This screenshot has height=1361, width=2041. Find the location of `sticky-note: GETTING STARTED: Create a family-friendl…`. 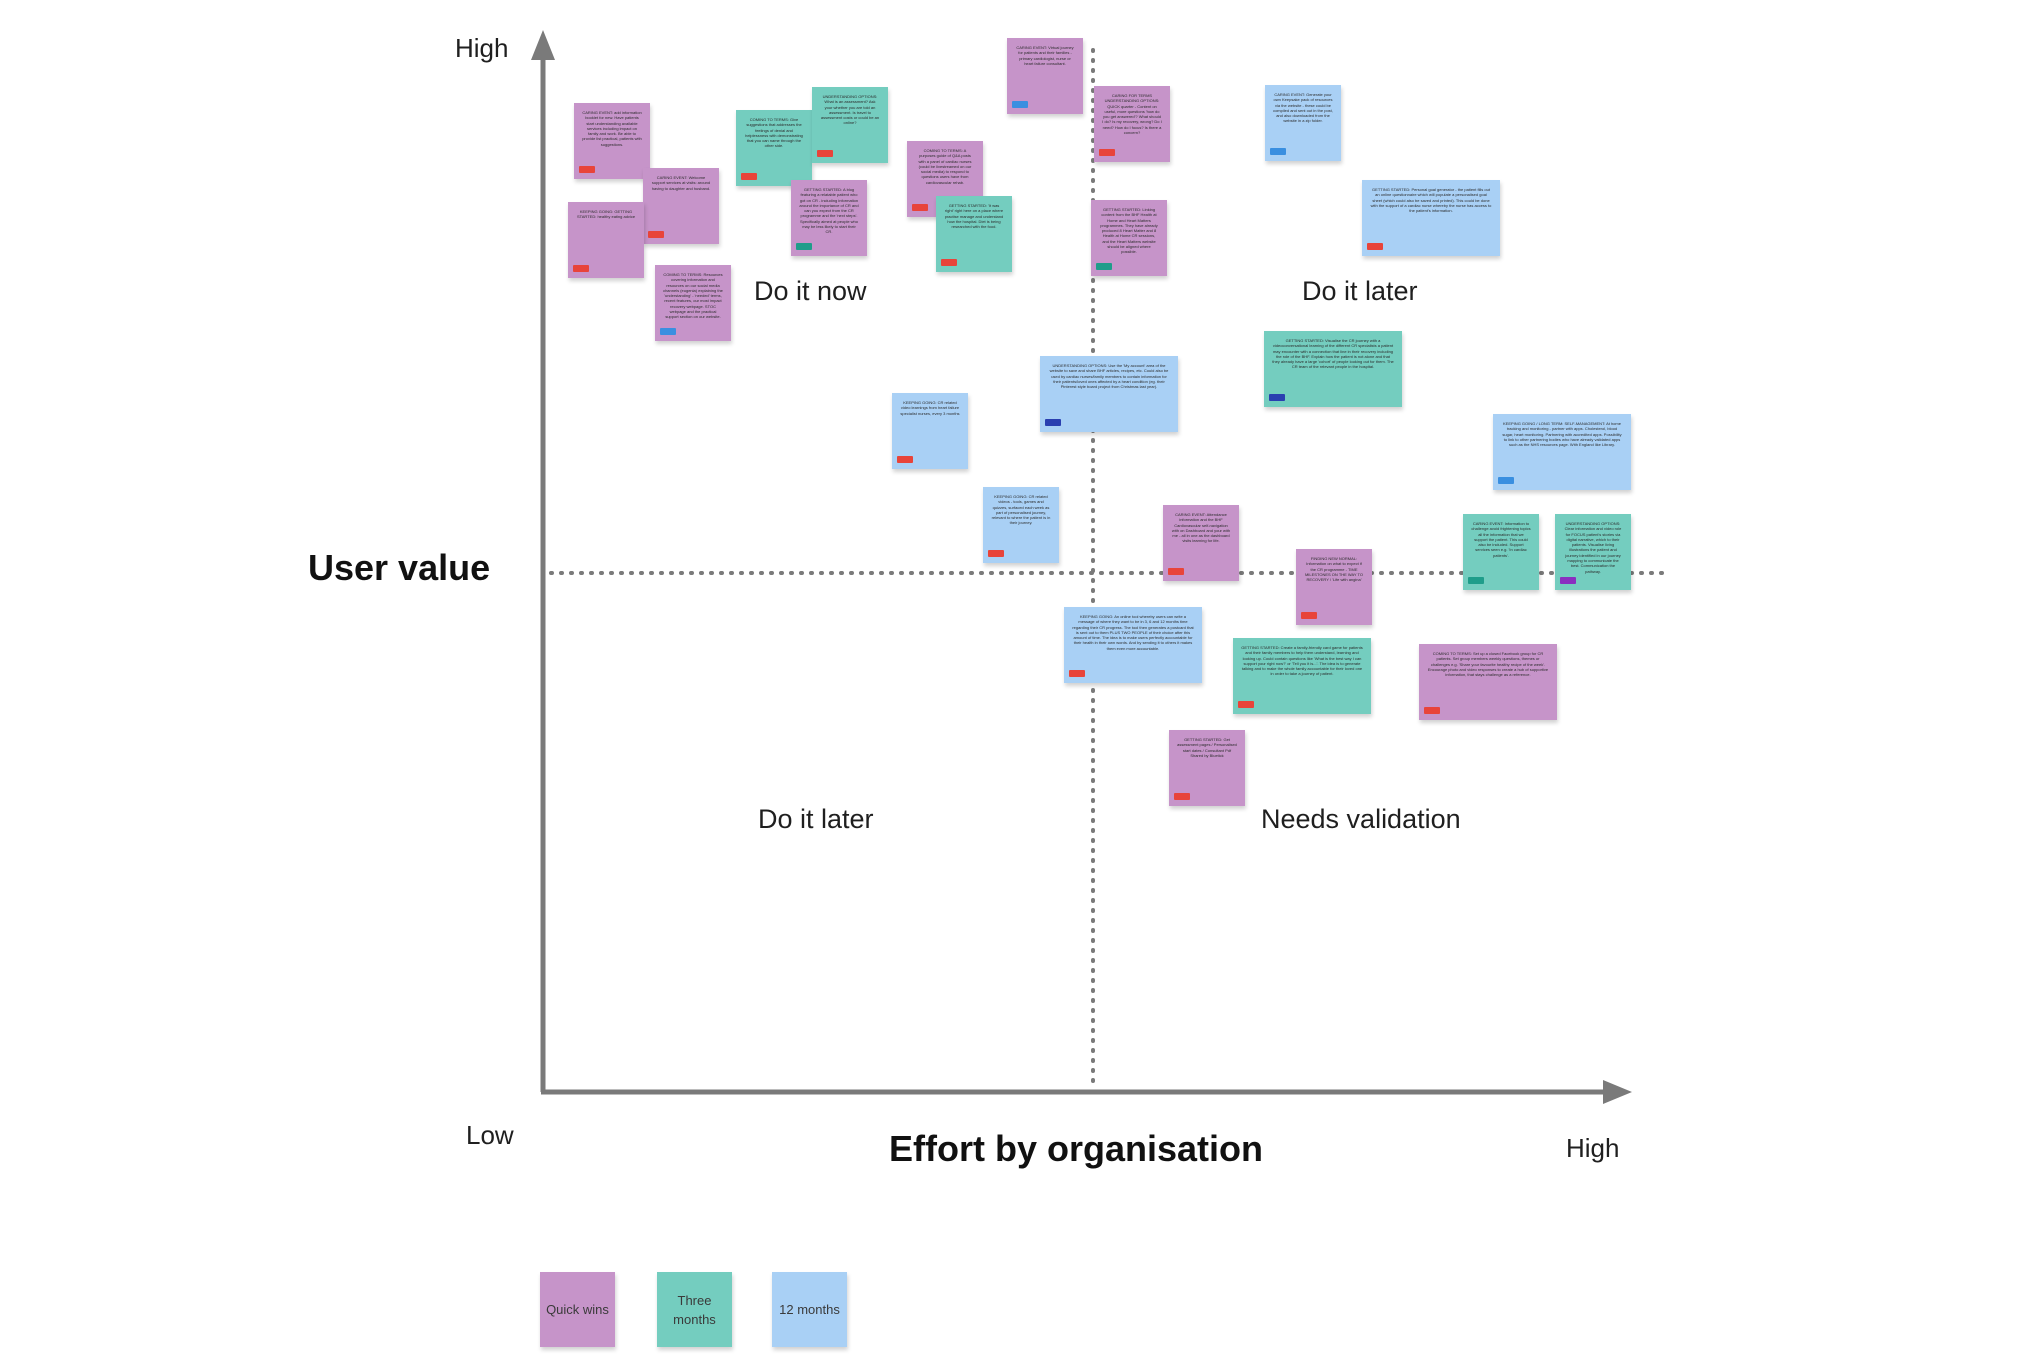

sticky-note: GETTING STARTED: Create a family-friendl… is located at coordinates (1302, 676).